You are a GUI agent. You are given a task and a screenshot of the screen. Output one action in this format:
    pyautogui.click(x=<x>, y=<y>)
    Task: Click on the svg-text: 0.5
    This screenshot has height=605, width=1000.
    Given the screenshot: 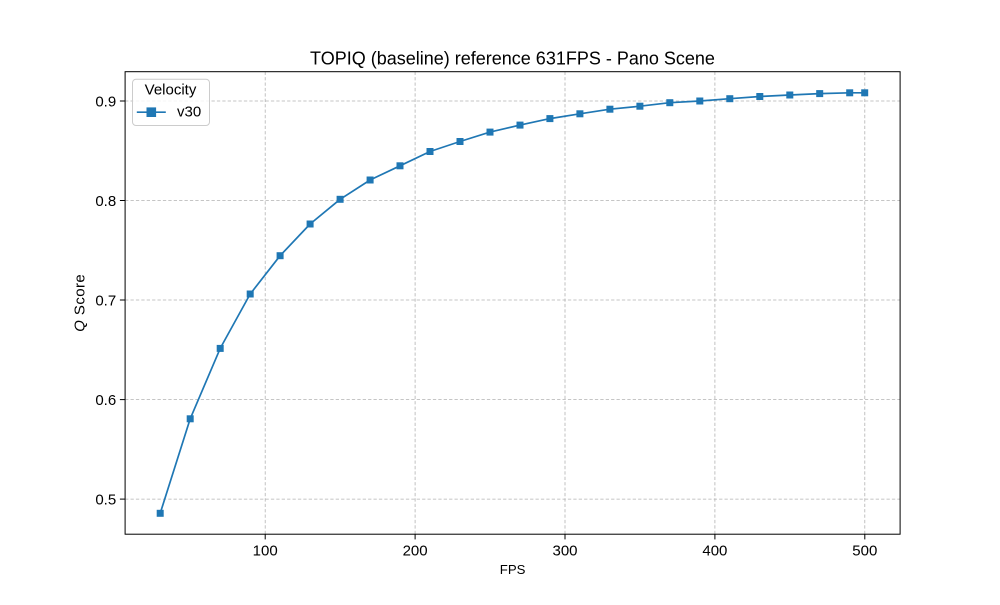 What is the action you would take?
    pyautogui.click(x=105, y=500)
    